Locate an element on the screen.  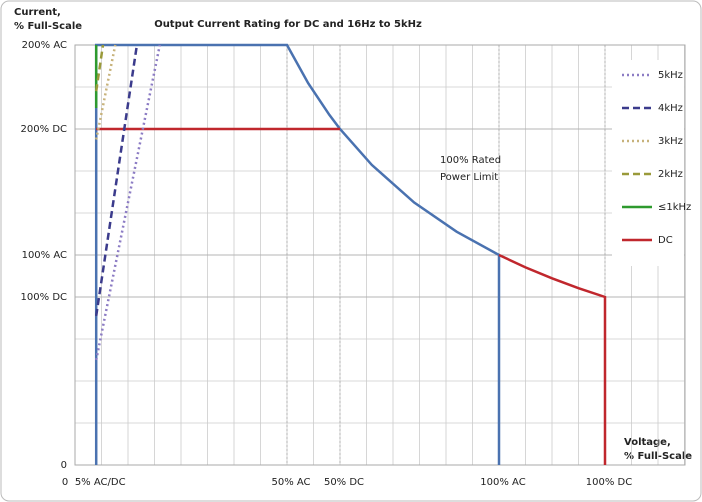
legend-label: DC is located at coordinates (665, 240).